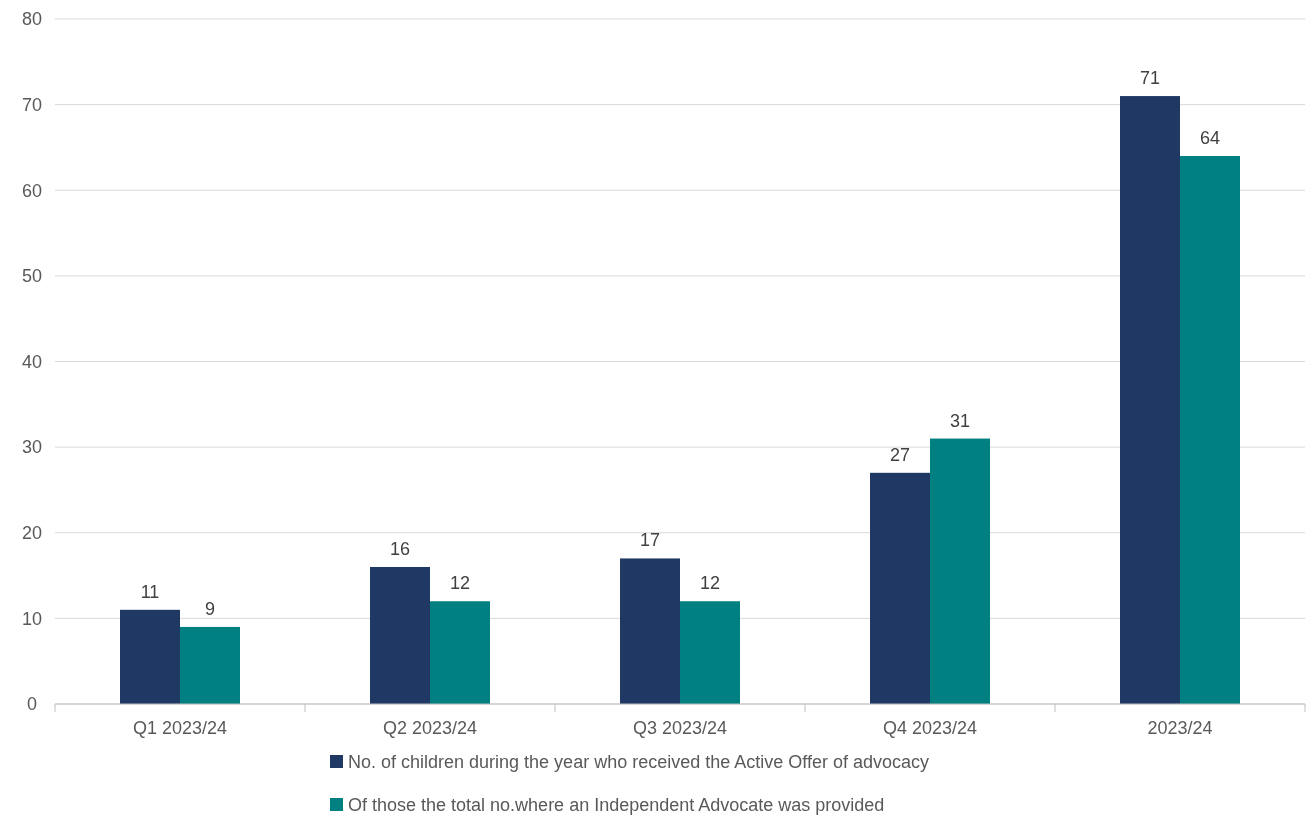 The height and width of the screenshot is (819, 1309). I want to click on y-tick-label: 80, so click(32, 19).